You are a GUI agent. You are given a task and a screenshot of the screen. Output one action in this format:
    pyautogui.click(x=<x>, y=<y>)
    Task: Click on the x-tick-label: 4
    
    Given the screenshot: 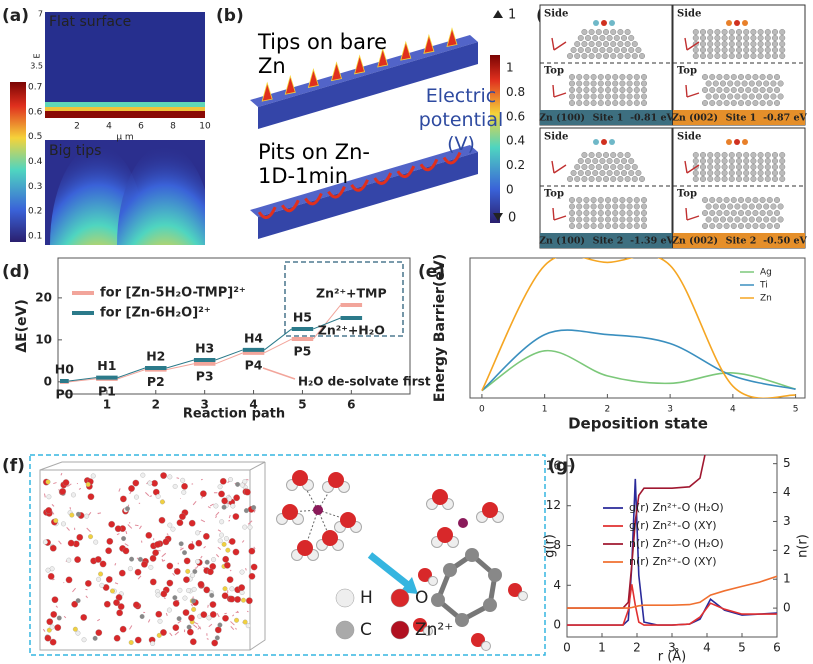 What is the action you would take?
    pyautogui.click(x=733, y=410)
    